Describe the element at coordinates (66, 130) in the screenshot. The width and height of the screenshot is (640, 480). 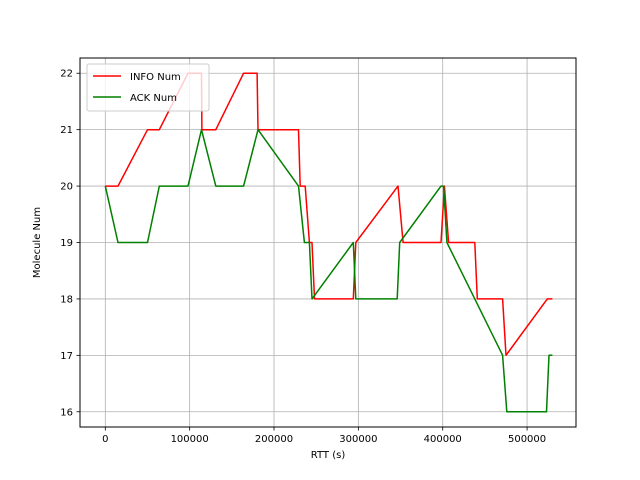
I see `y-tick-label: 21` at that location.